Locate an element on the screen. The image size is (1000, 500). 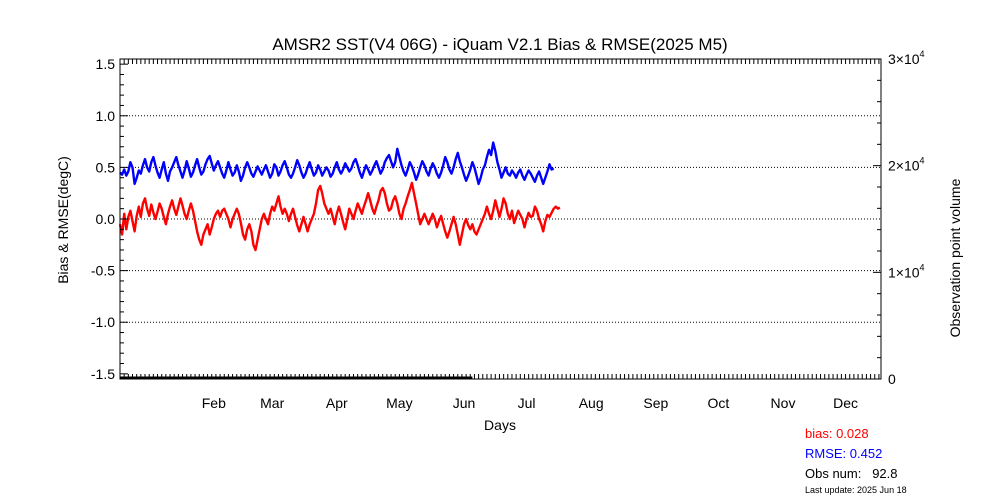
y-tick-label: 0.0 is located at coordinates (106, 219).